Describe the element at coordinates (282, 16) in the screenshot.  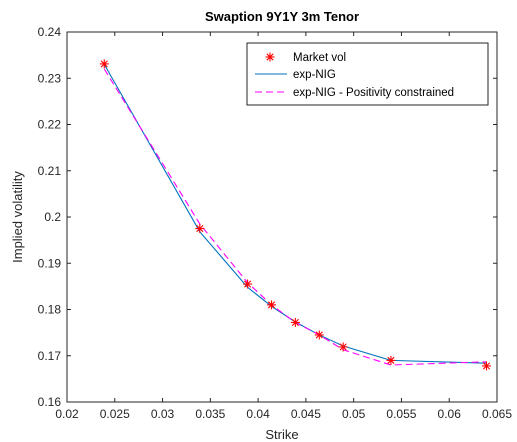
I see `chart-title: Swaption 9Y1Y 3m Tenor` at that location.